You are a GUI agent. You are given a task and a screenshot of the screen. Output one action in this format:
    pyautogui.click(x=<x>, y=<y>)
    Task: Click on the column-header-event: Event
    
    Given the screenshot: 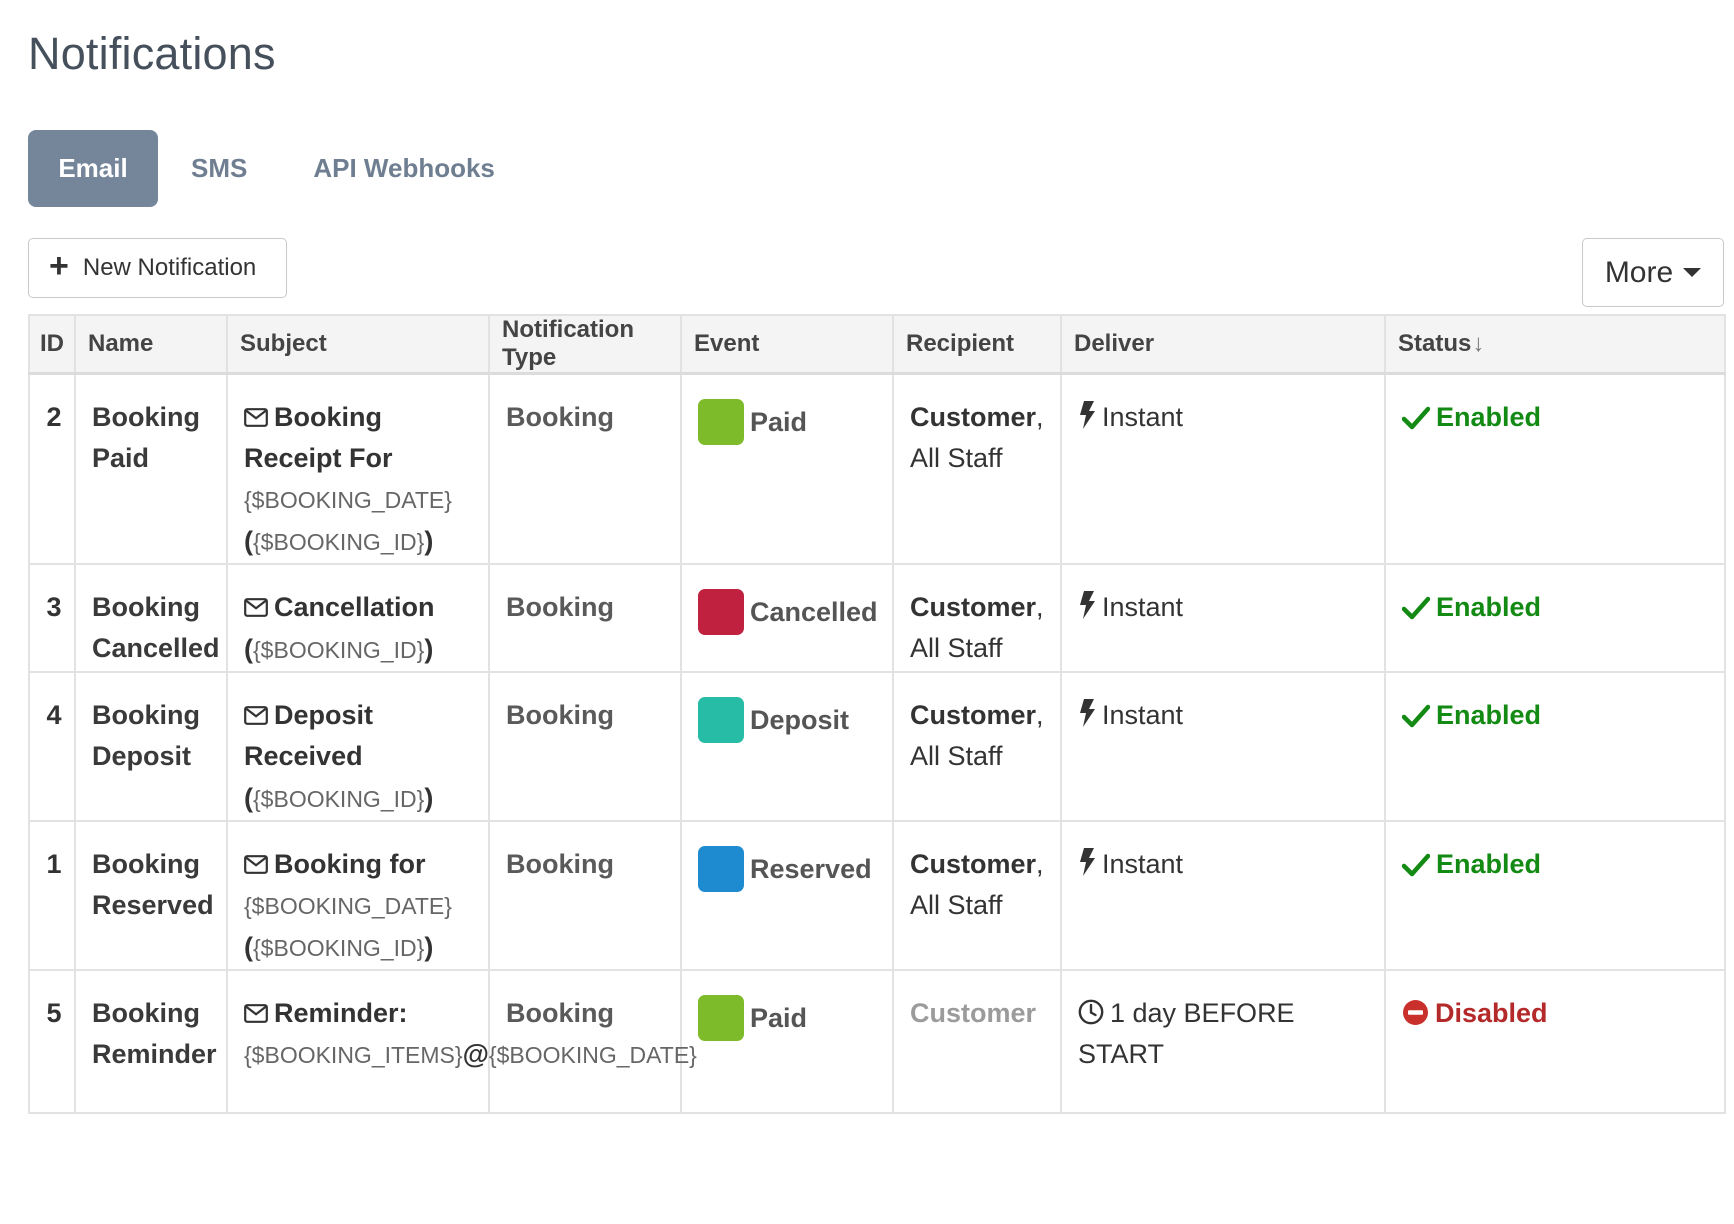 What is the action you would take?
    pyautogui.click(x=787, y=344)
    